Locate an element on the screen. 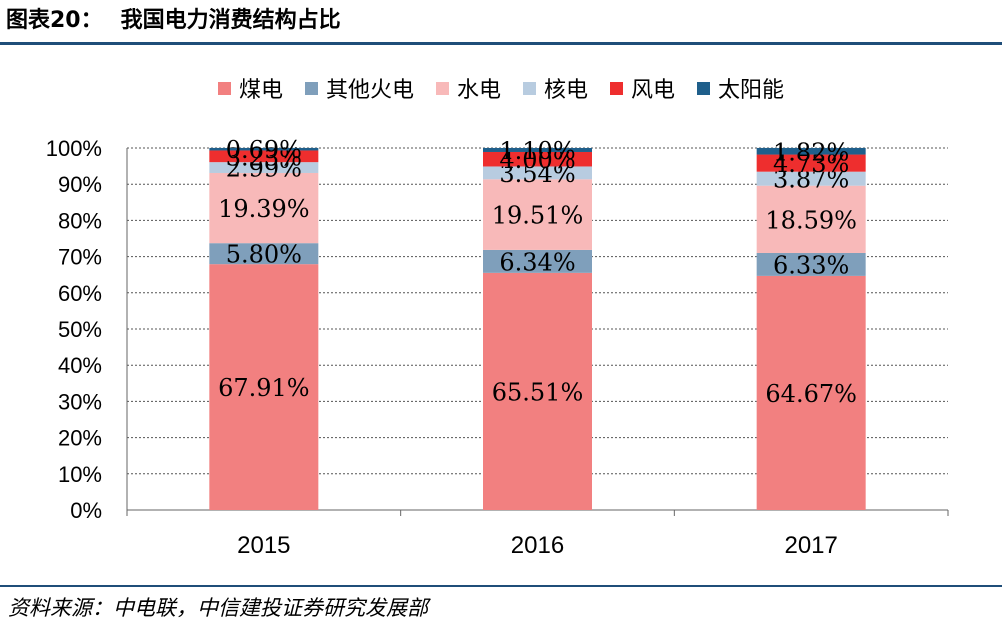 The height and width of the screenshot is (630, 1002). source-note: 资料来源：中电联，中信建投证券研究发展部 is located at coordinates (218, 608).